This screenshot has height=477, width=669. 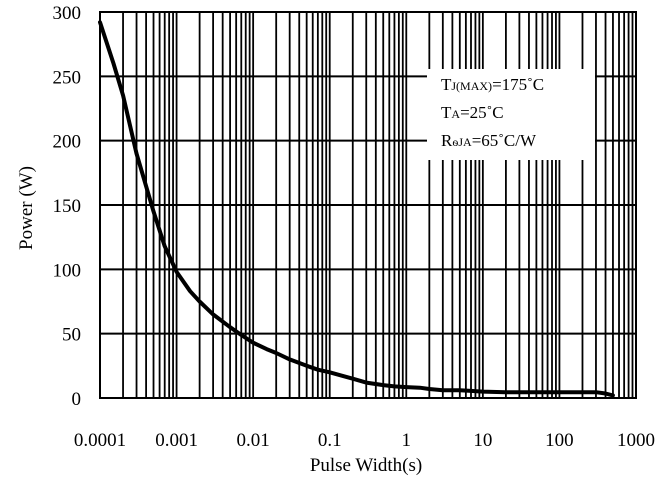 What do you see at coordinates (559, 440) in the screenshot?
I see `x-tick-label: 100` at bounding box center [559, 440].